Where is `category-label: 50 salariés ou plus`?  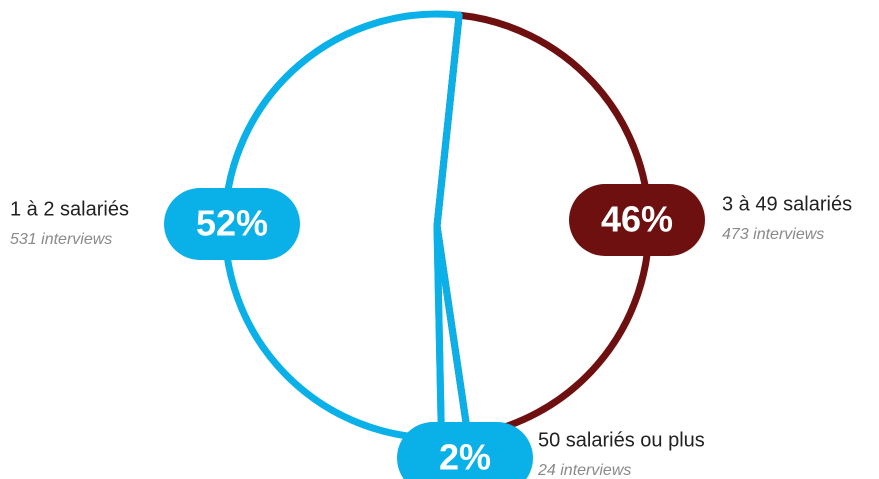 category-label: 50 salariés ou plus is located at coordinates (621, 440).